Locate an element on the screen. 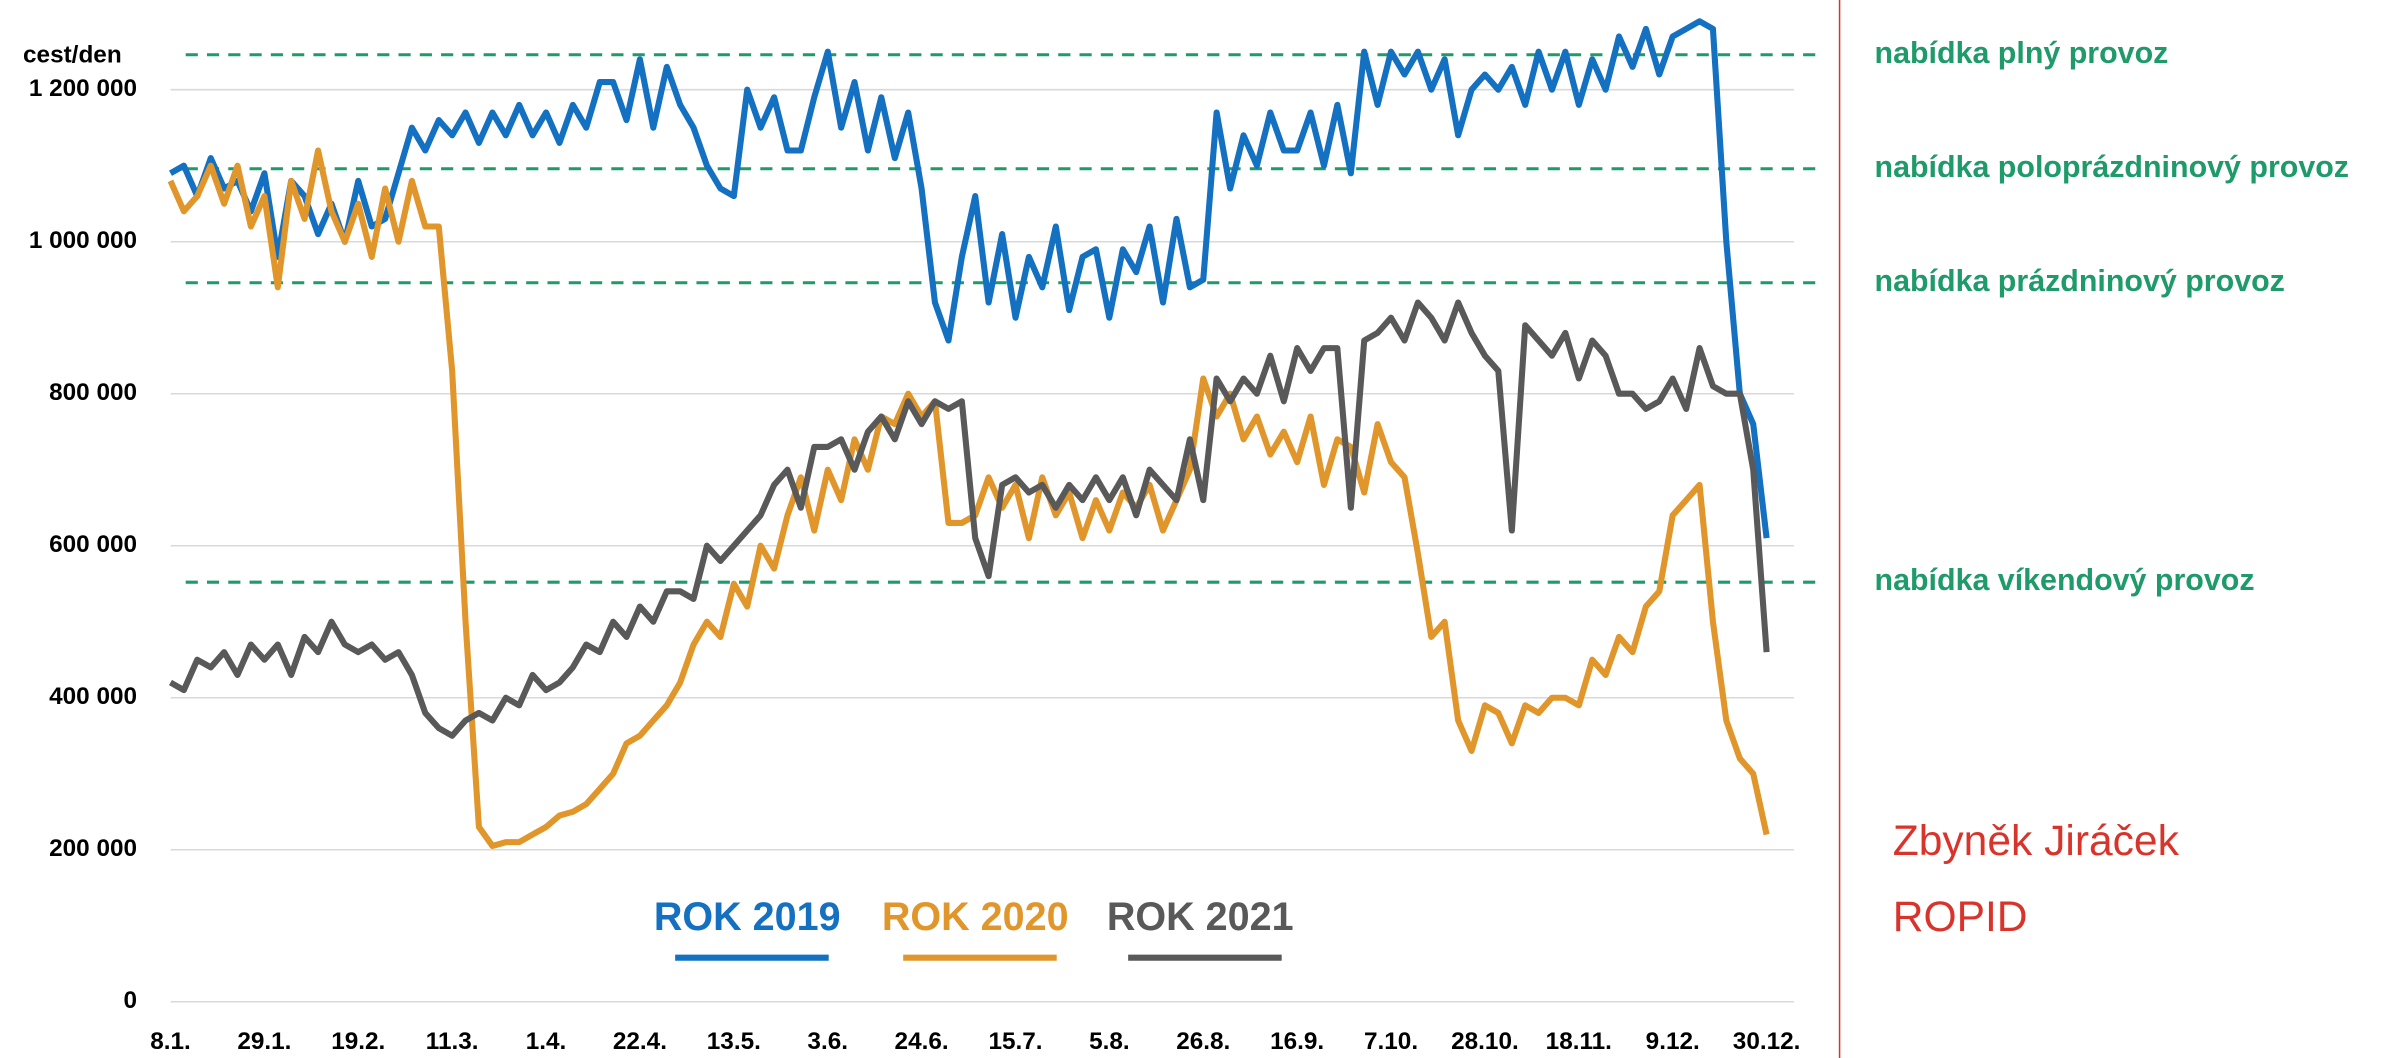 The width and height of the screenshot is (2384, 1058). x-tick-label: 13.5. is located at coordinates (734, 1041).